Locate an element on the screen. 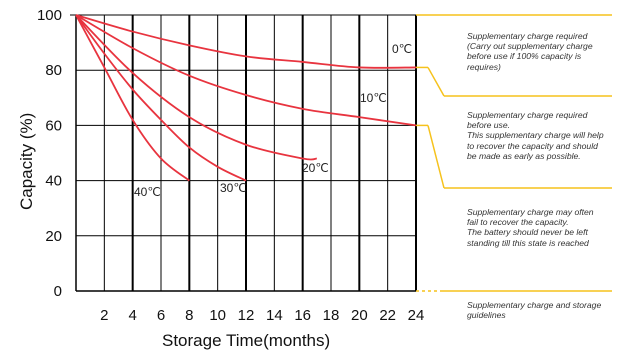 This screenshot has width=622, height=352. x-tick-label: 8 is located at coordinates (189, 315).